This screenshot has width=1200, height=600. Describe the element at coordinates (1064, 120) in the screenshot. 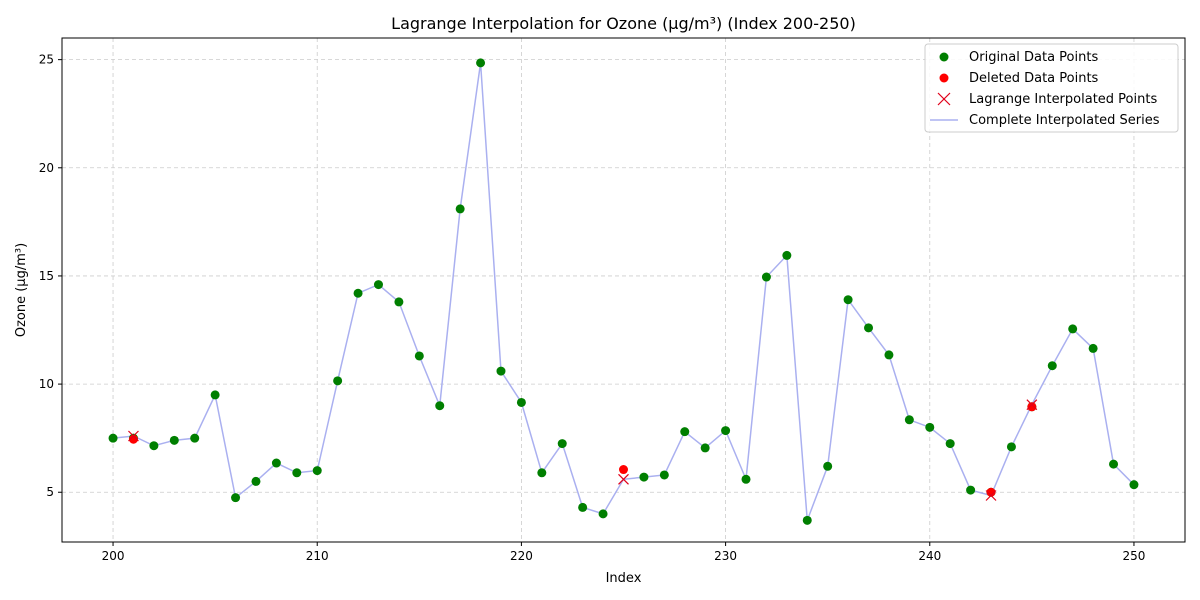

I see `legend-label: Complete Interpolated Series` at that location.